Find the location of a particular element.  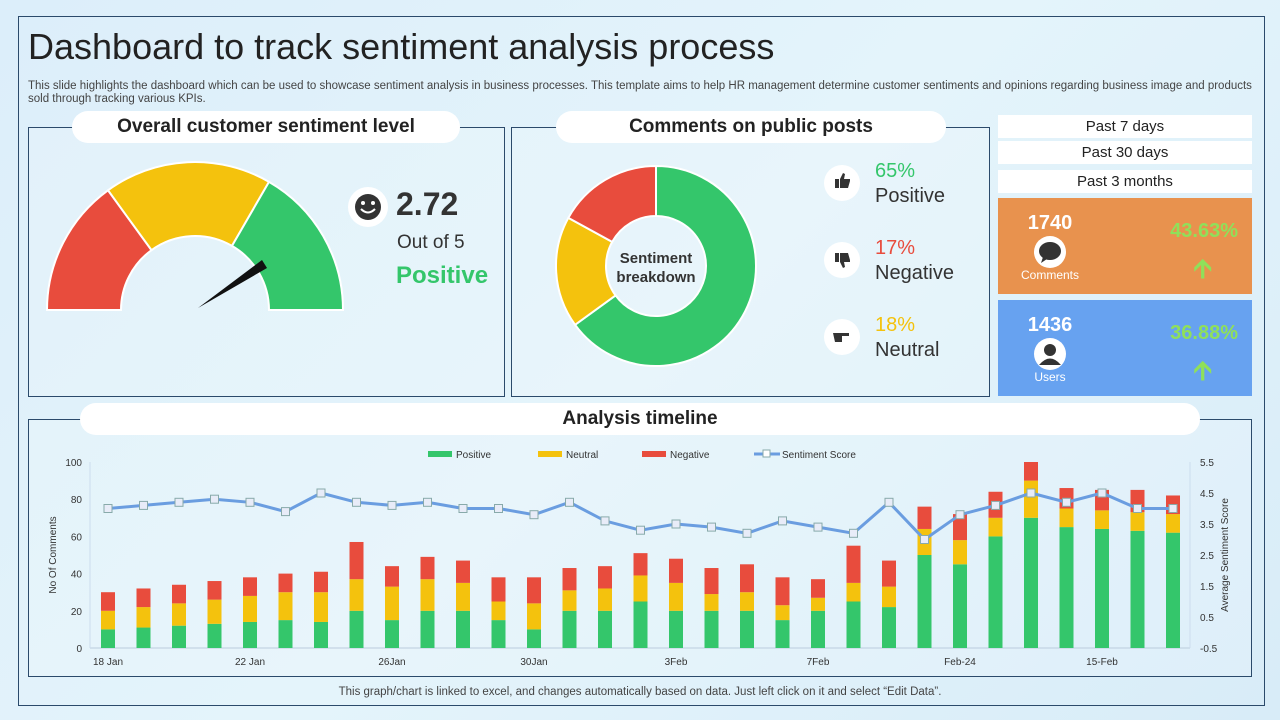

y-tick-label: 80 is located at coordinates (77, 500).